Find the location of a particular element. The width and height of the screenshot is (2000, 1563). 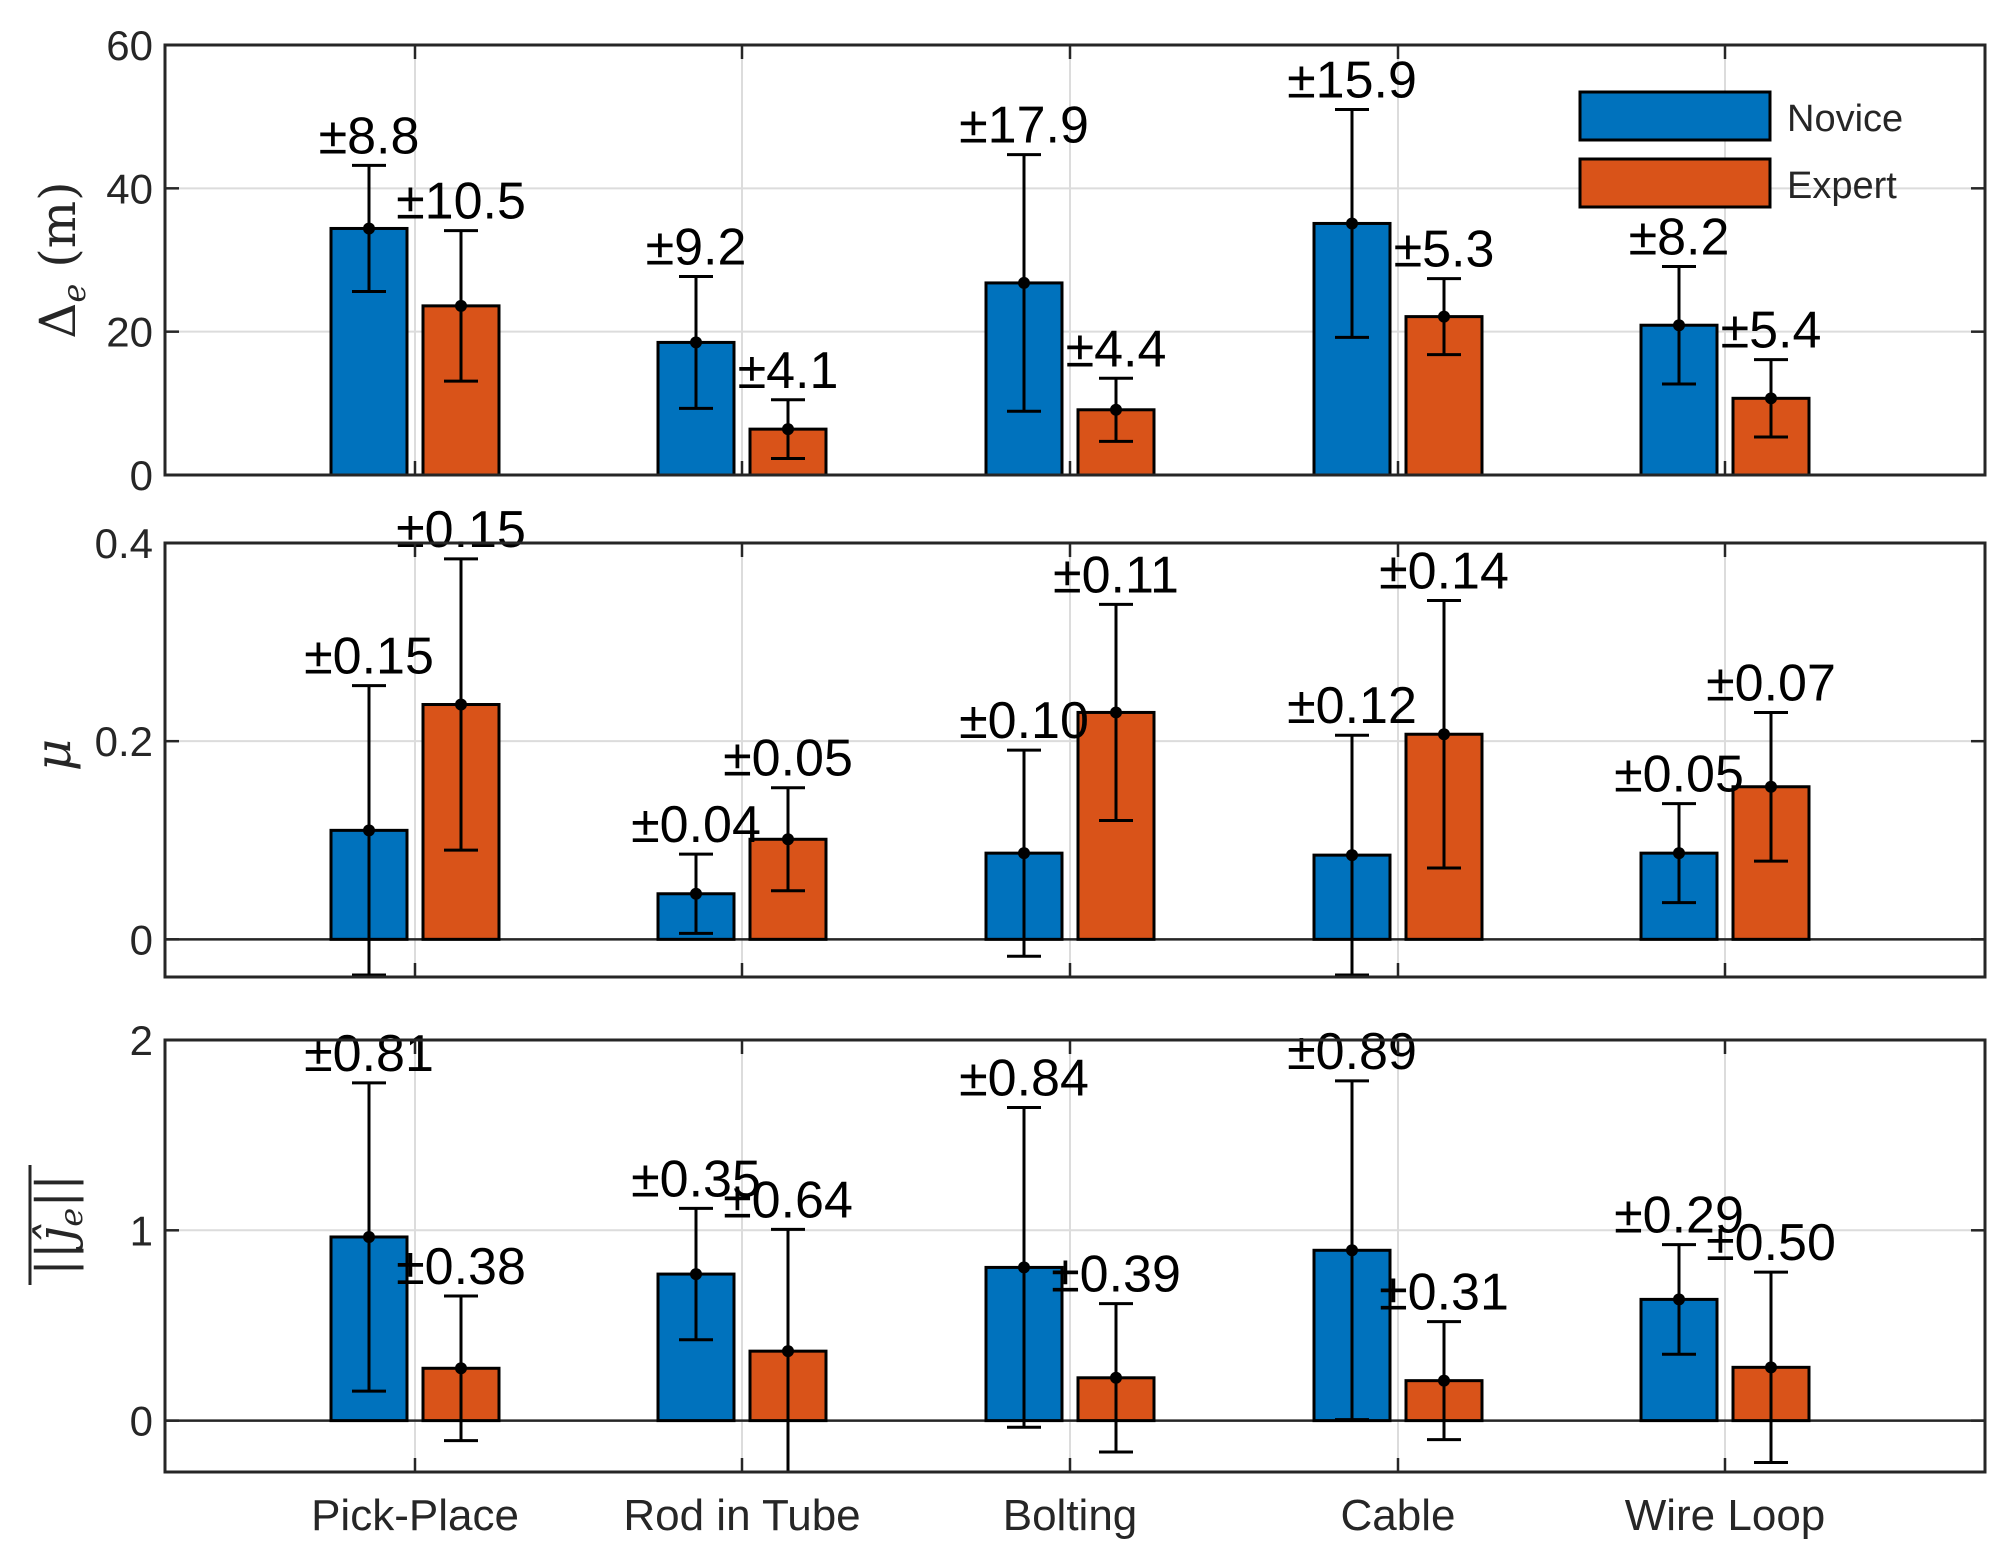

error-label: ±0.12 is located at coordinates (1352, 706).